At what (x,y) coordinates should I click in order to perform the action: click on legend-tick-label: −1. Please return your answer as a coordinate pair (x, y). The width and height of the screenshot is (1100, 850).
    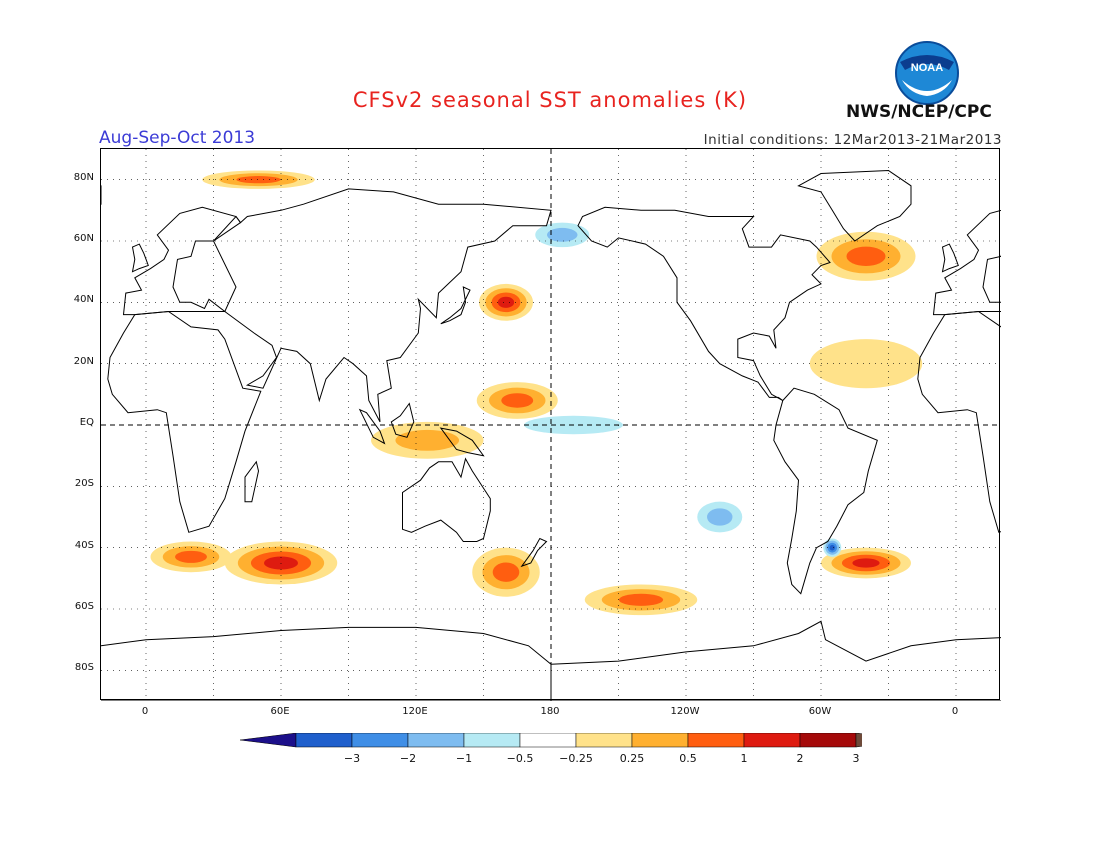
    Looking at the image, I should click on (464, 758).